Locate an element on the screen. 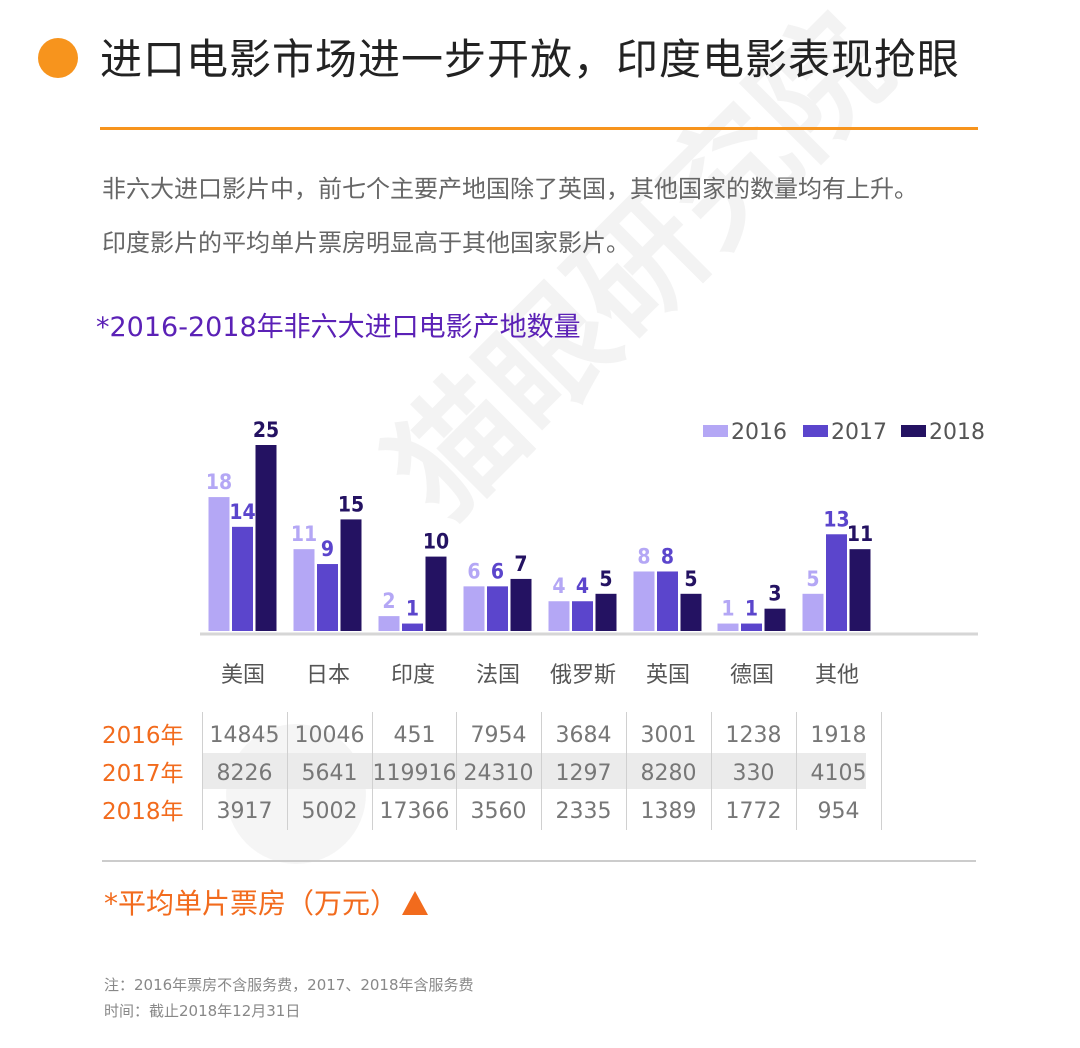 The width and height of the screenshot is (1080, 1048). data-label-2017-德国: 1 is located at coordinates (751, 609).